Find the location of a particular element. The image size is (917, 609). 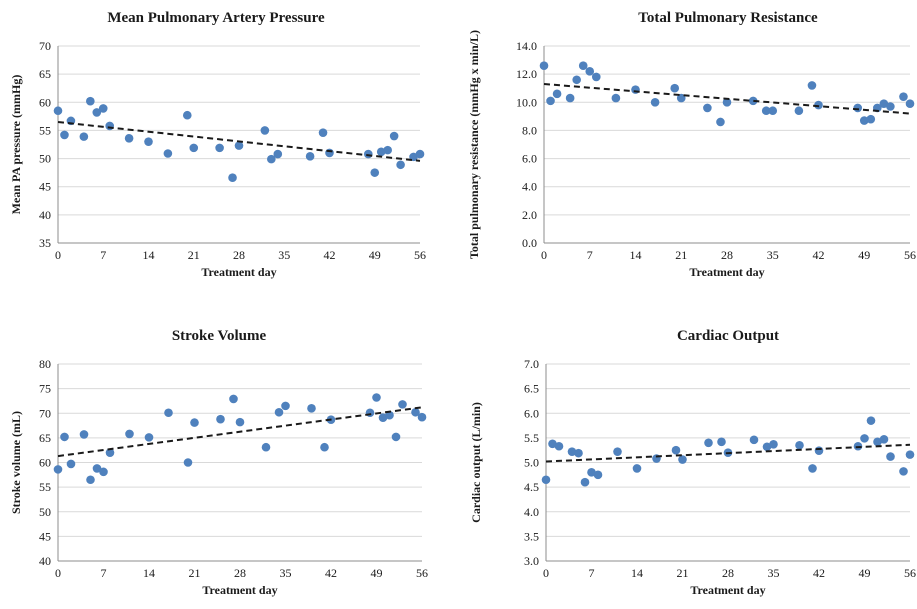

chart-title: Mean Pulmonary Artery Pressure is located at coordinates (216, 18).